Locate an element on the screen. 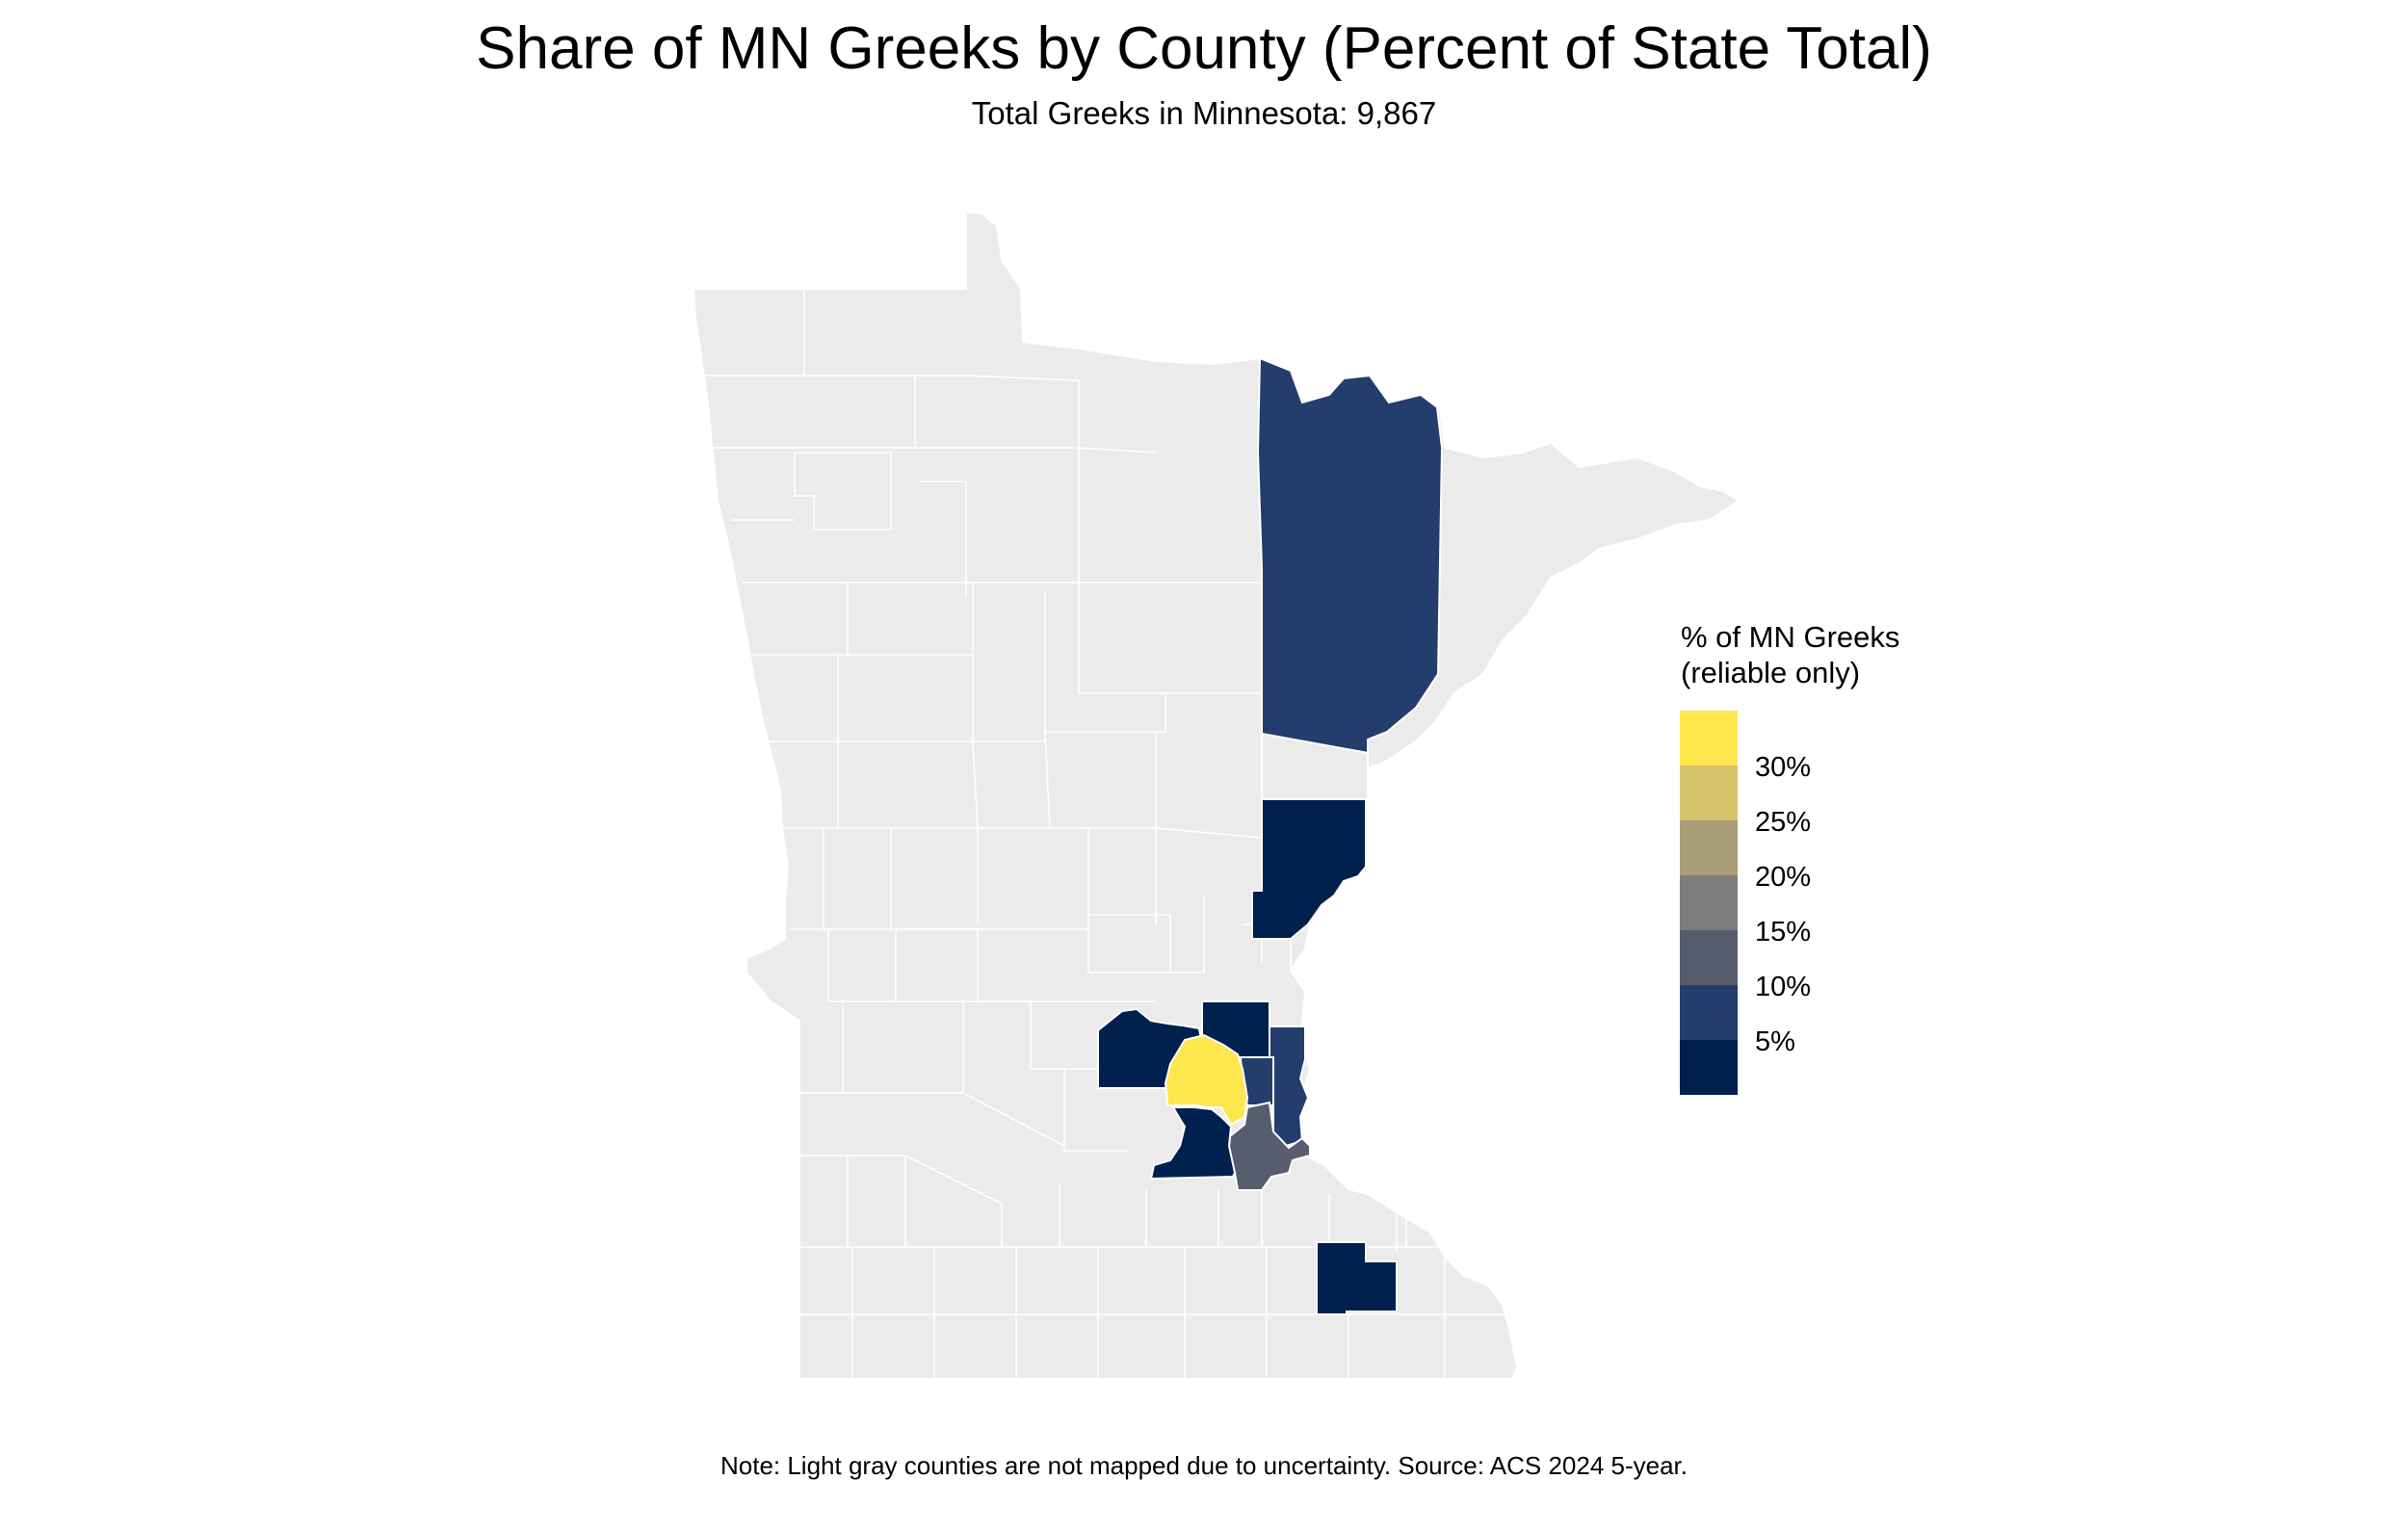 This screenshot has height=1532, width=2408. county-carlton-adjacent is located at coordinates (1315, 766).